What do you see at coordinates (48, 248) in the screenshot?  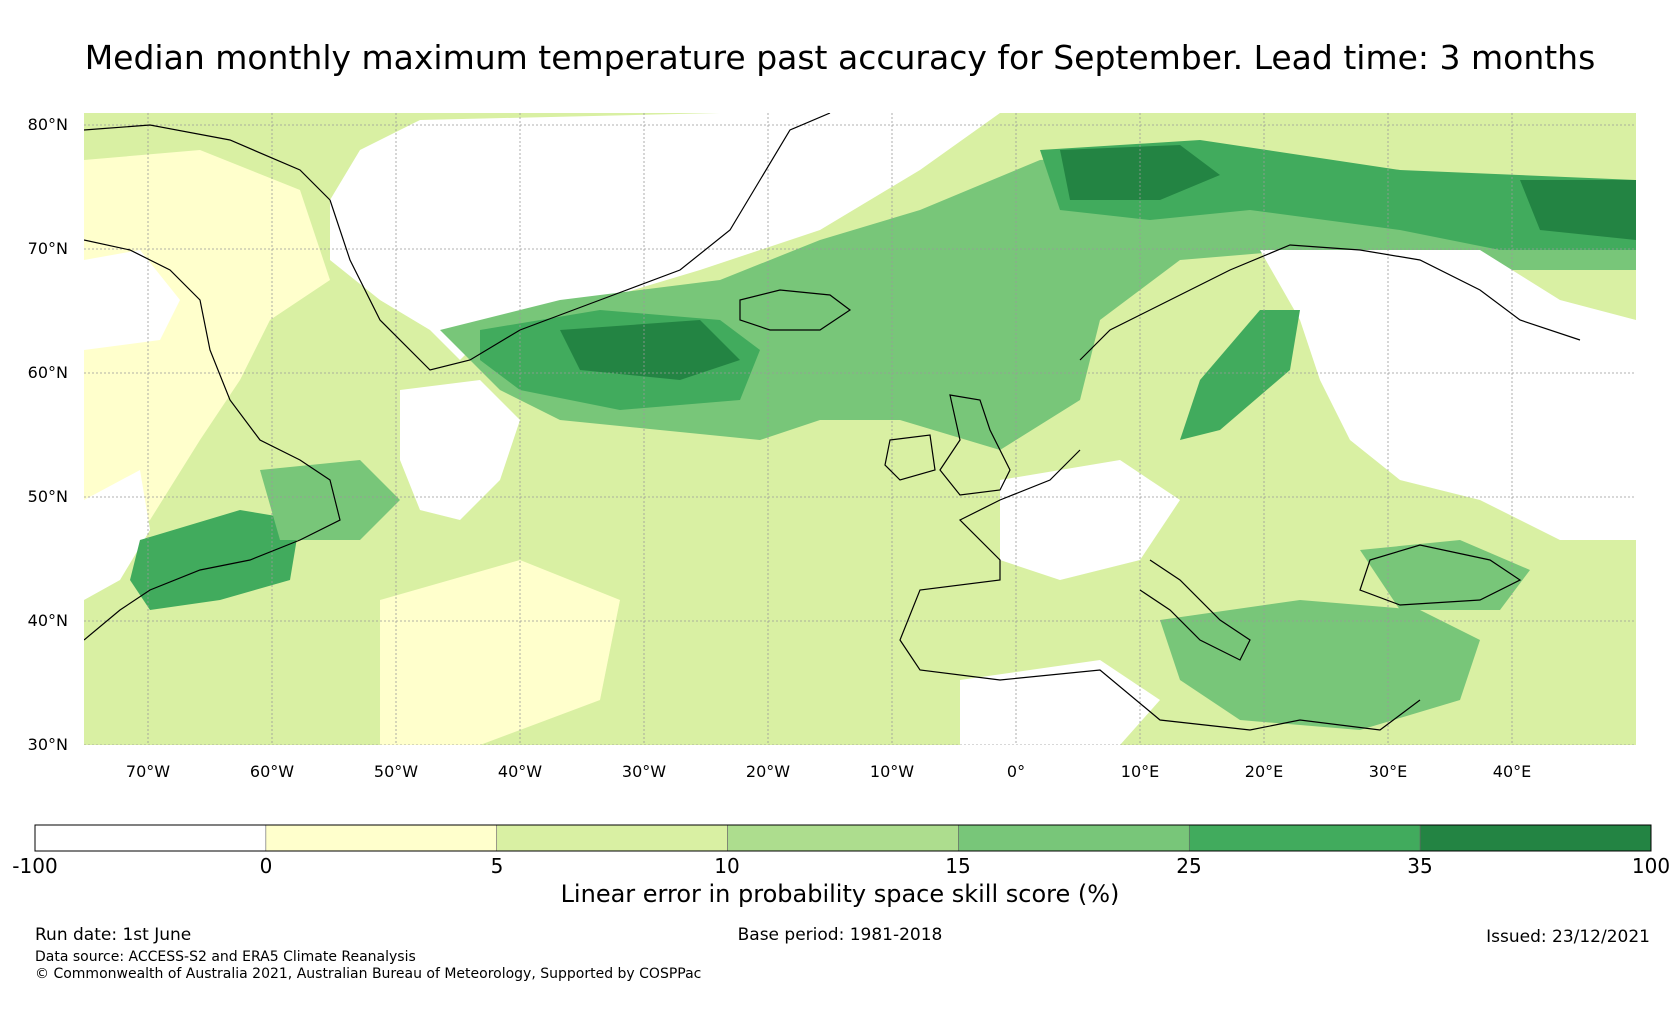 I see `lat-label: 70°N` at bounding box center [48, 248].